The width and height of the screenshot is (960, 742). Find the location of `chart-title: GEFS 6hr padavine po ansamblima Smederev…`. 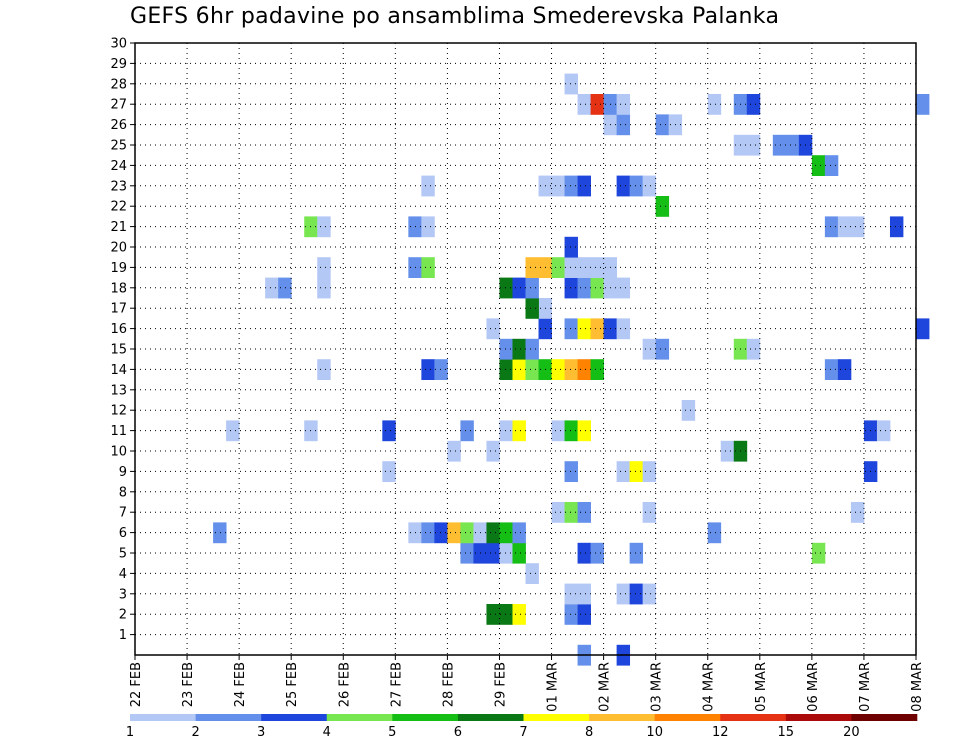

chart-title: GEFS 6hr padavine po ansamblima Smederev… is located at coordinates (455, 16).